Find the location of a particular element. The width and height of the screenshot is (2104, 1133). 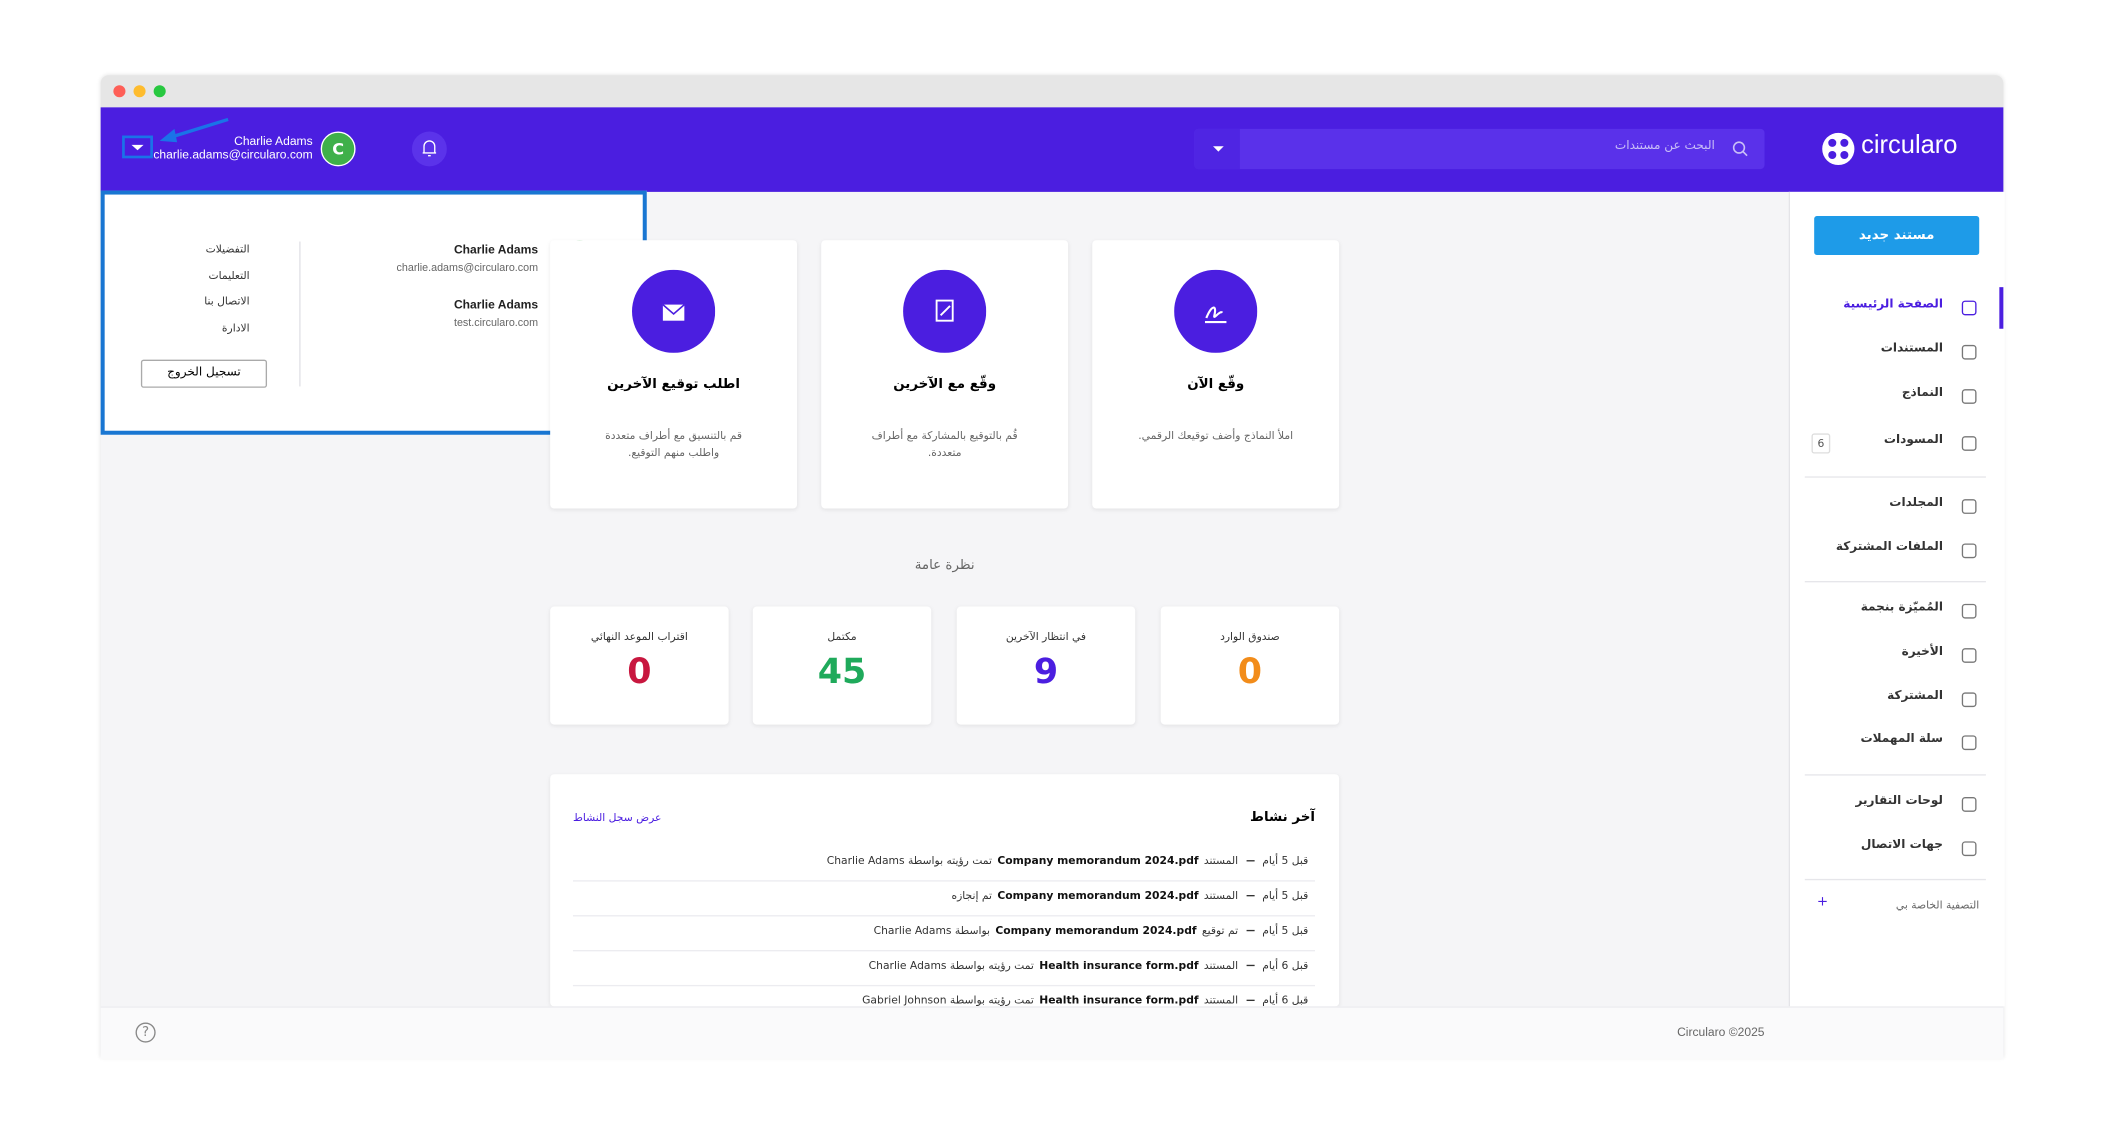

dropdown-divider is located at coordinates (300, 314).